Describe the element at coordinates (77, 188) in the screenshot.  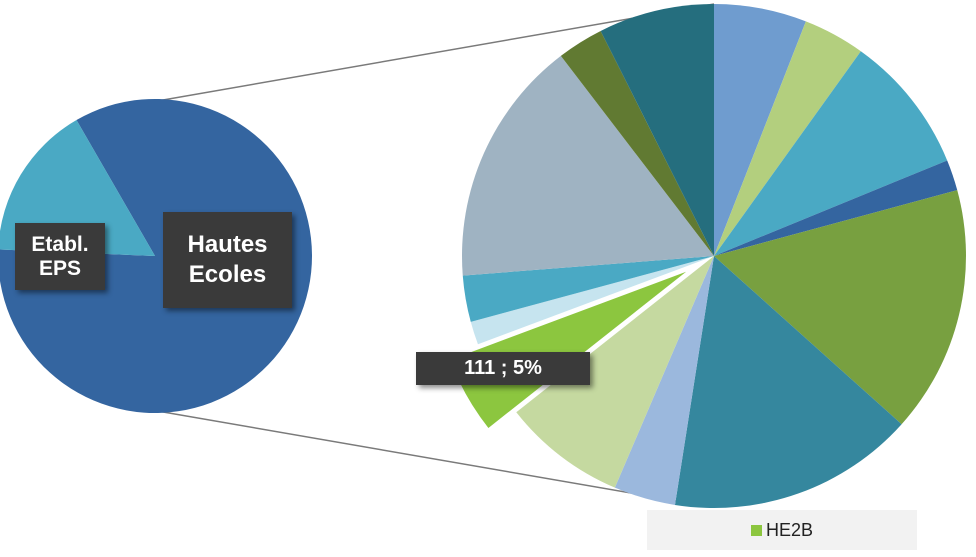
I see `left-slice-etabl-eps` at that location.